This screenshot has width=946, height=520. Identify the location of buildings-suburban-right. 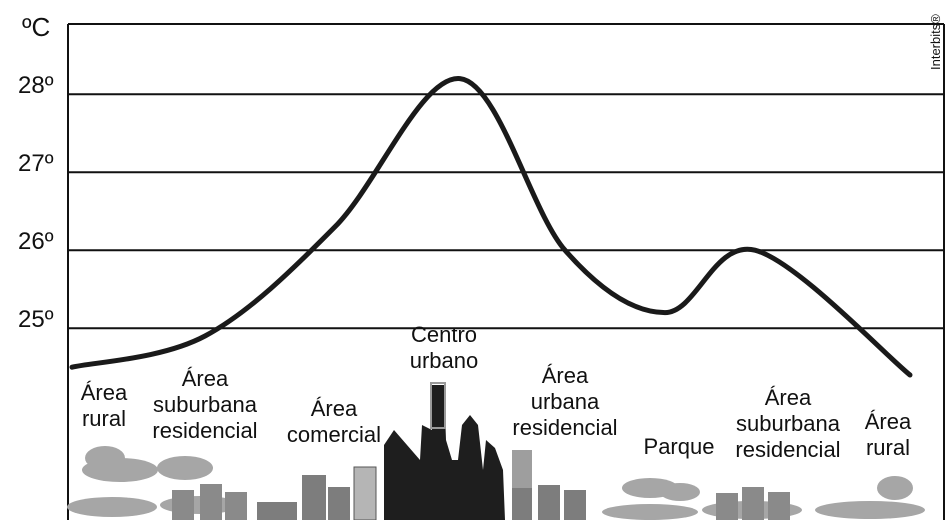
(752, 503).